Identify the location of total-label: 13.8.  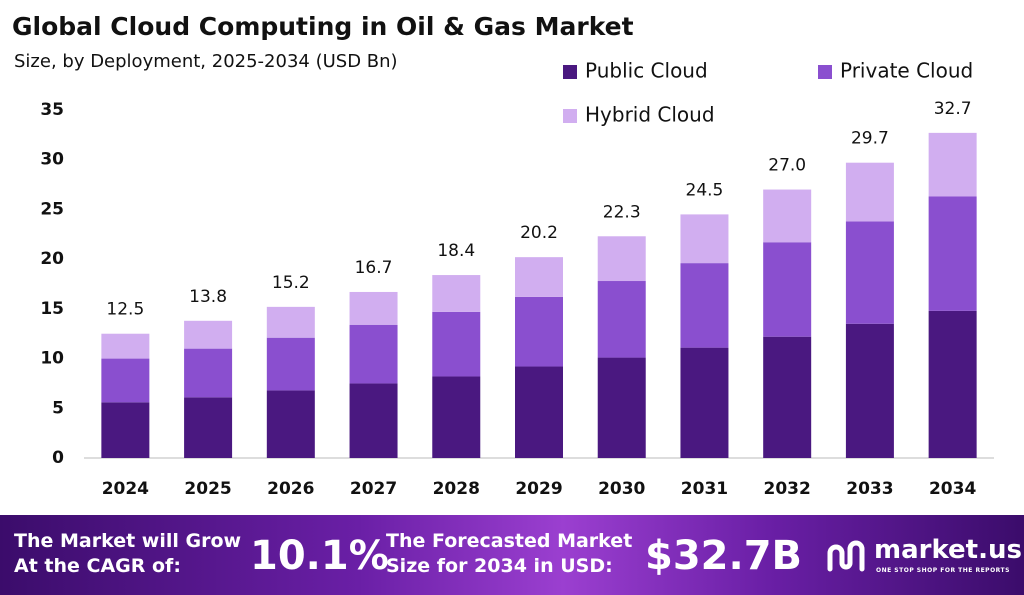
(208, 297).